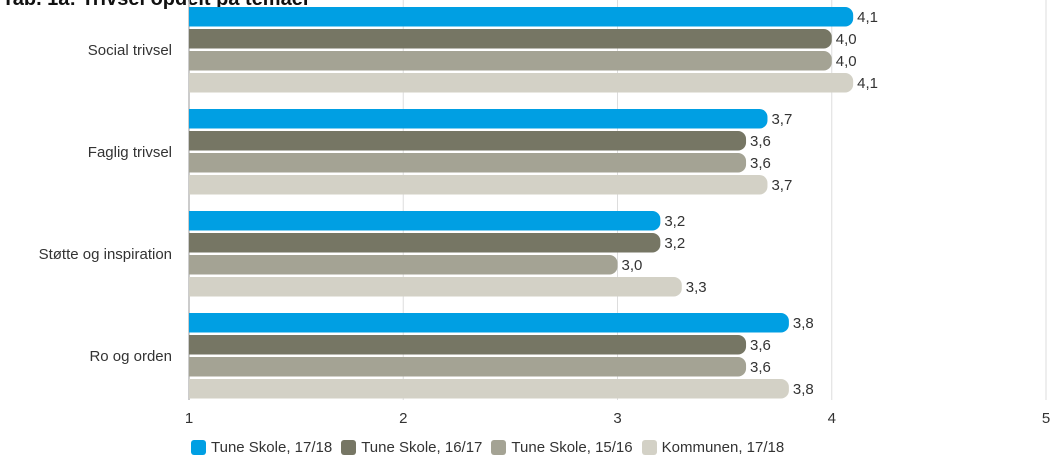  Describe the element at coordinates (632, 265) in the screenshot. I see `data-label: 3,0` at that location.